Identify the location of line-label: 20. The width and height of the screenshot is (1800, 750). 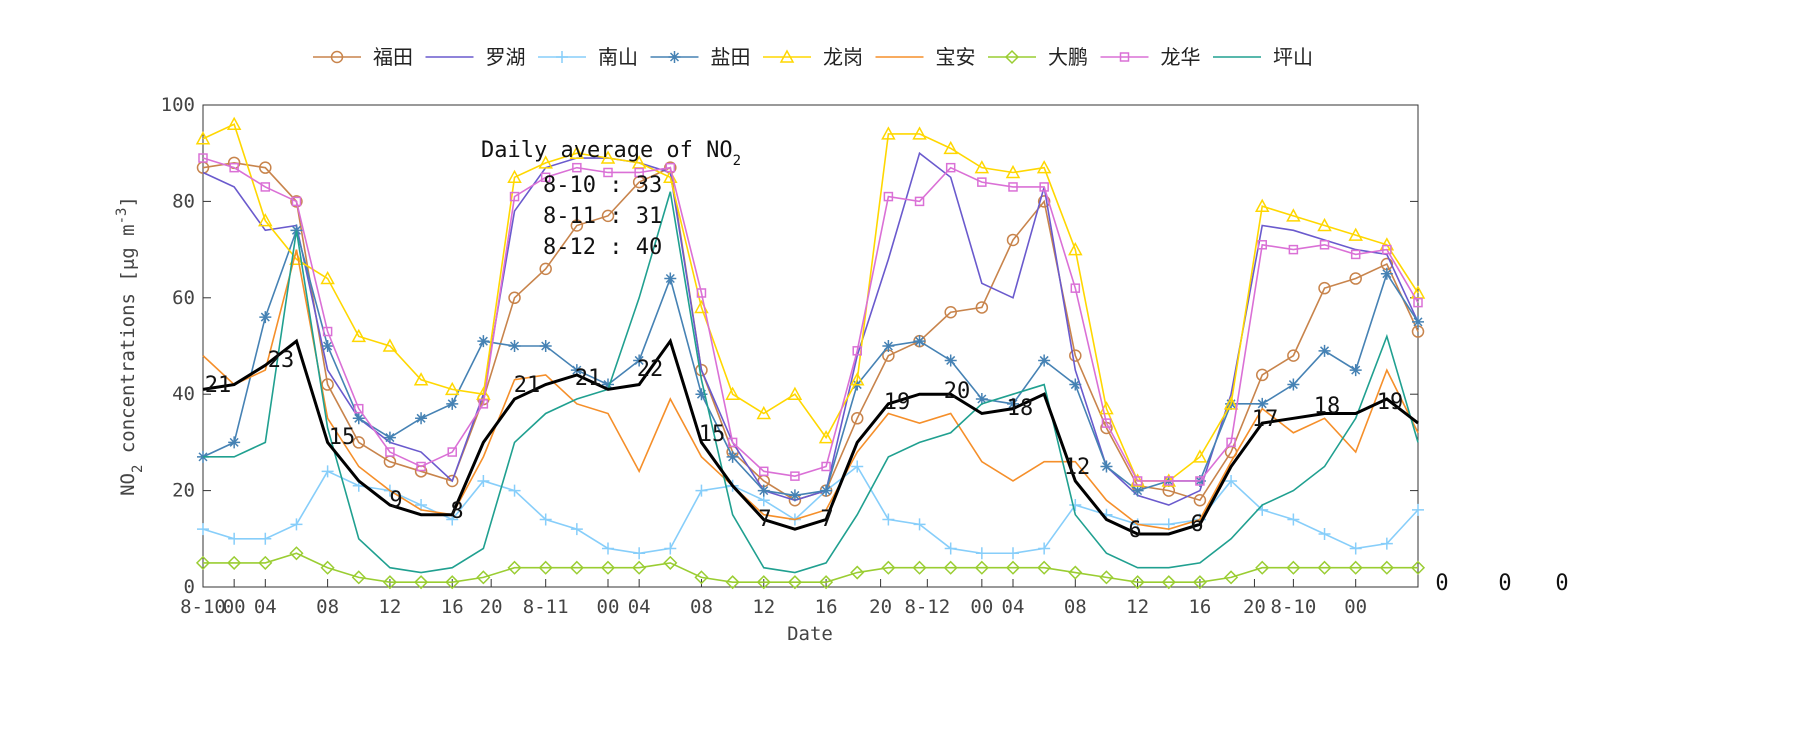
(957, 391).